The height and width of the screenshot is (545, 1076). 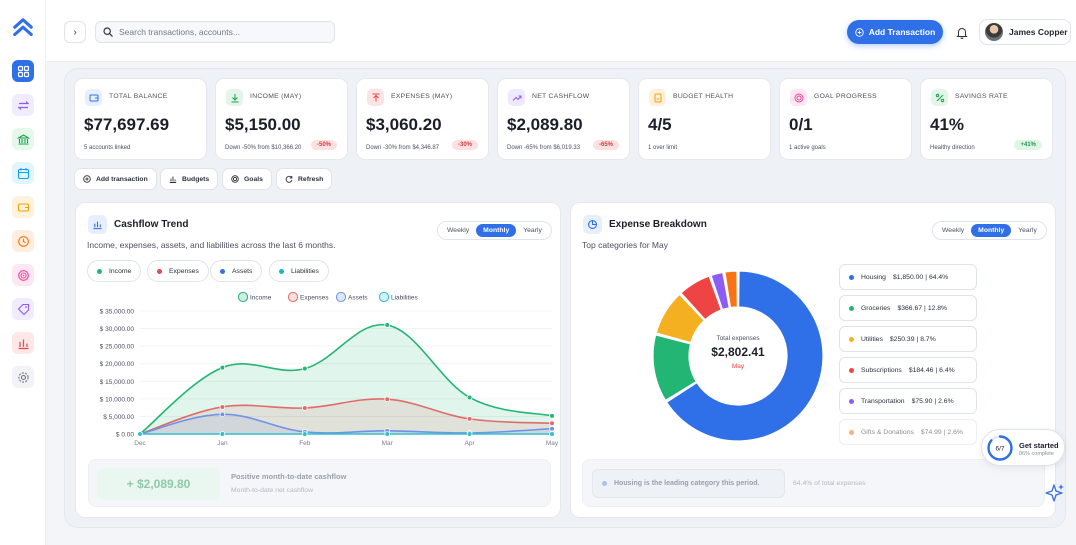 I want to click on category-amount: $1,850.00, so click(x=908, y=277).